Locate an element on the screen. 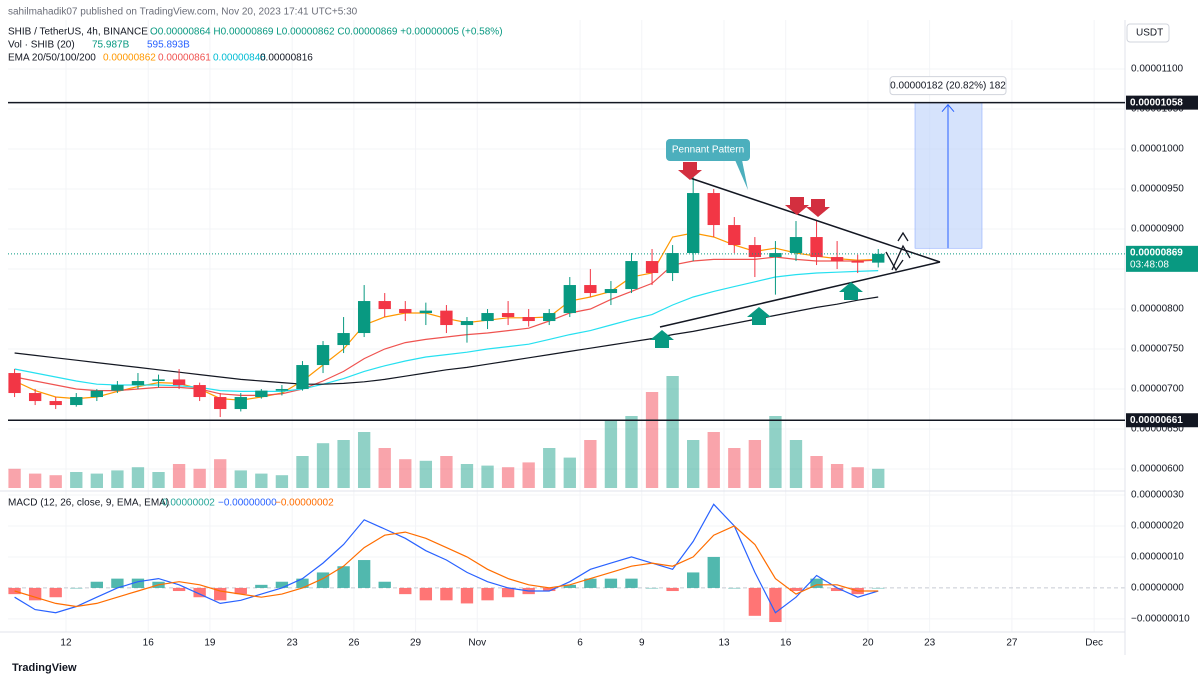 The height and width of the screenshot is (681, 1200). vol-value: 75.987B is located at coordinates (111, 45).